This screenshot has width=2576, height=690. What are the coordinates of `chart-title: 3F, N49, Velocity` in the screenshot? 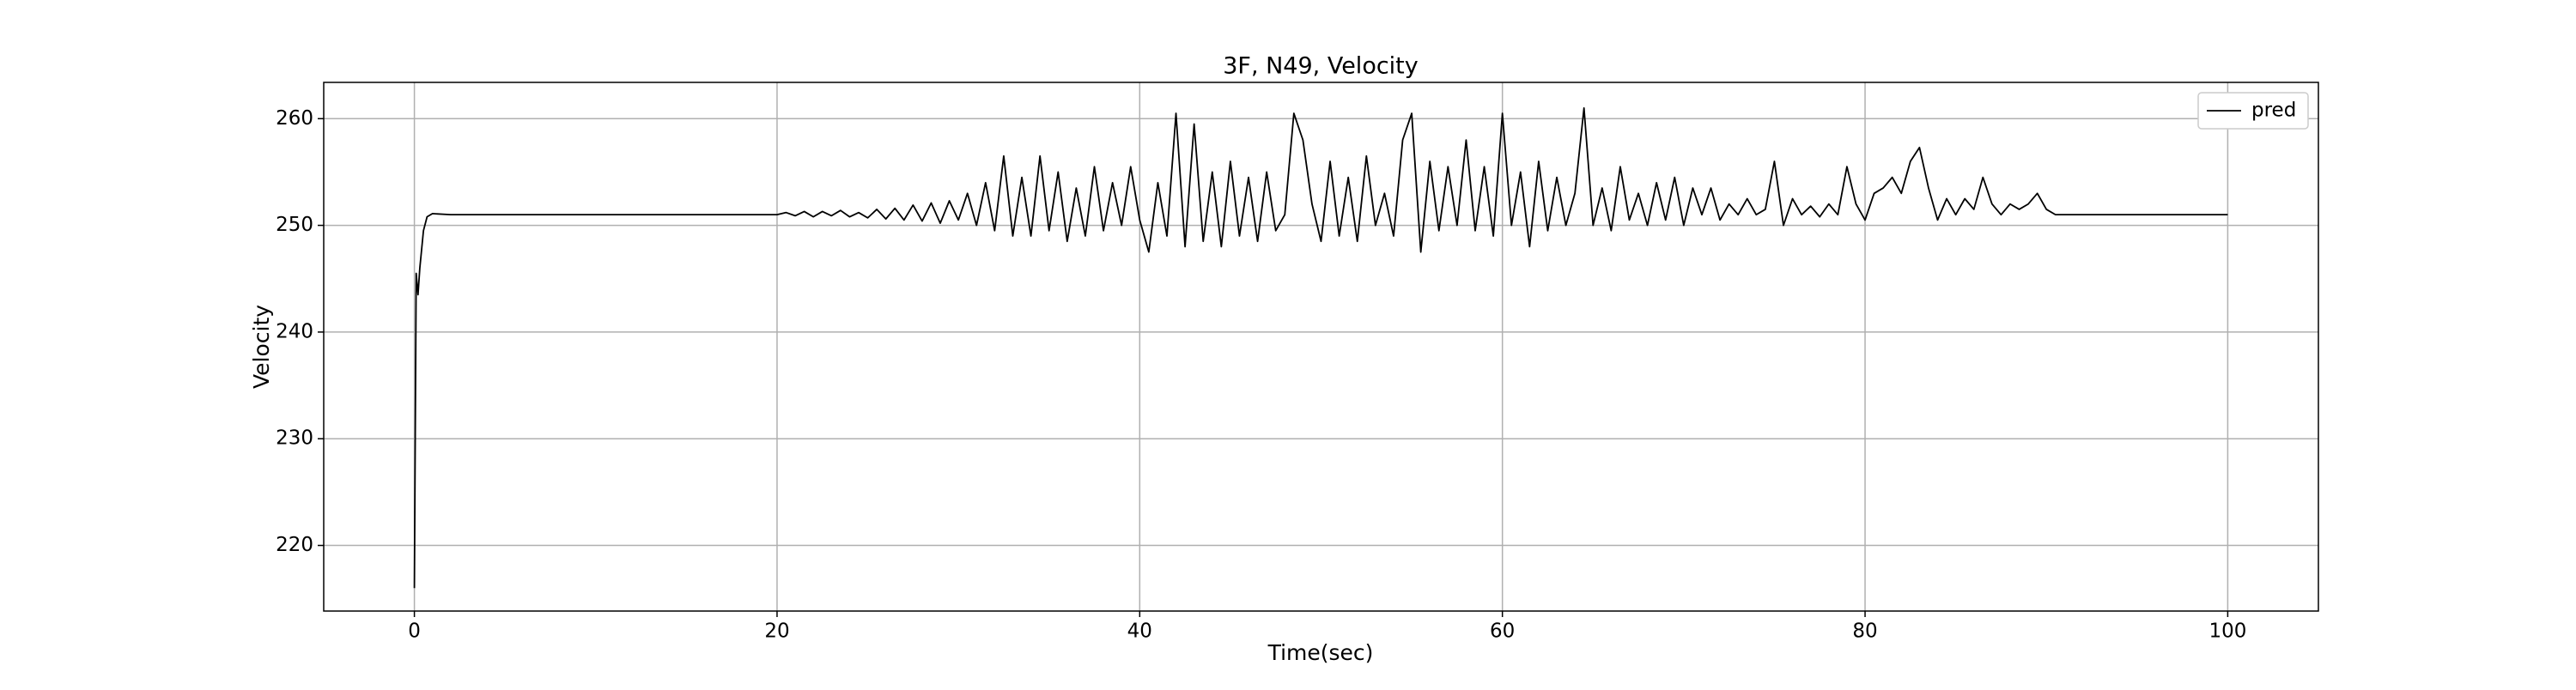 It's located at (1321, 66).